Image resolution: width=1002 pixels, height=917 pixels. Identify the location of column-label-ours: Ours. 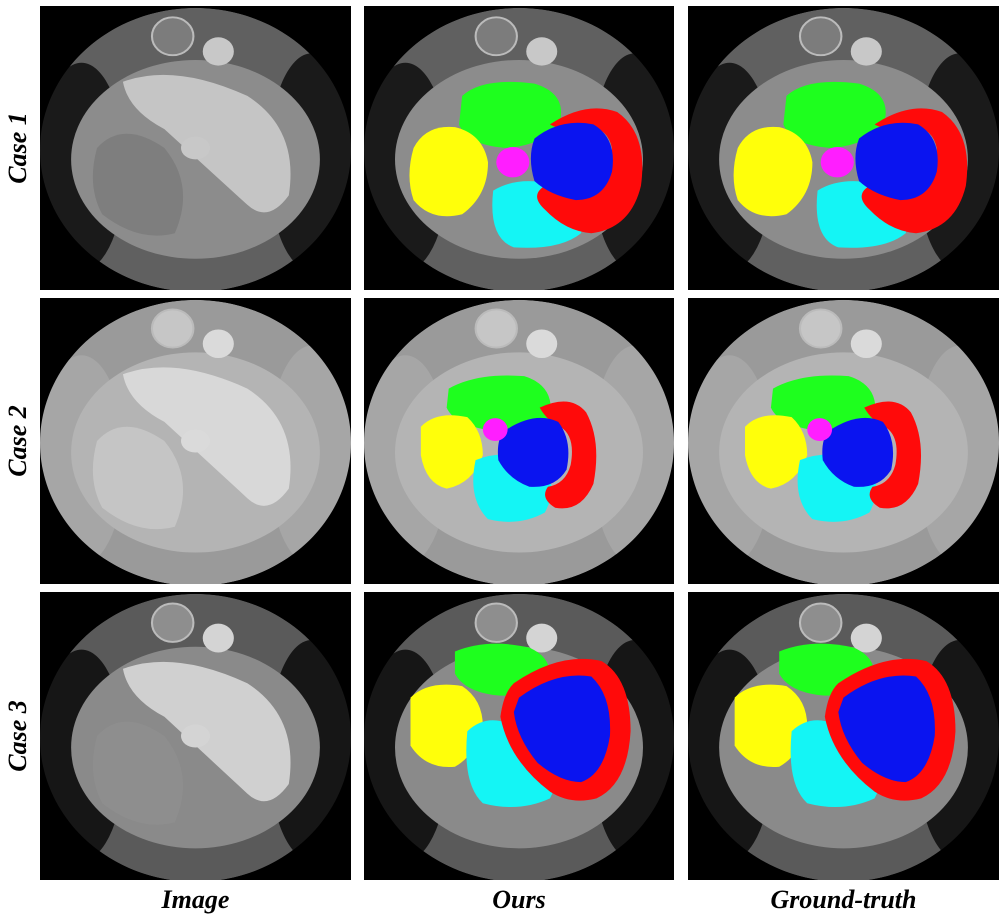
(519, 899).